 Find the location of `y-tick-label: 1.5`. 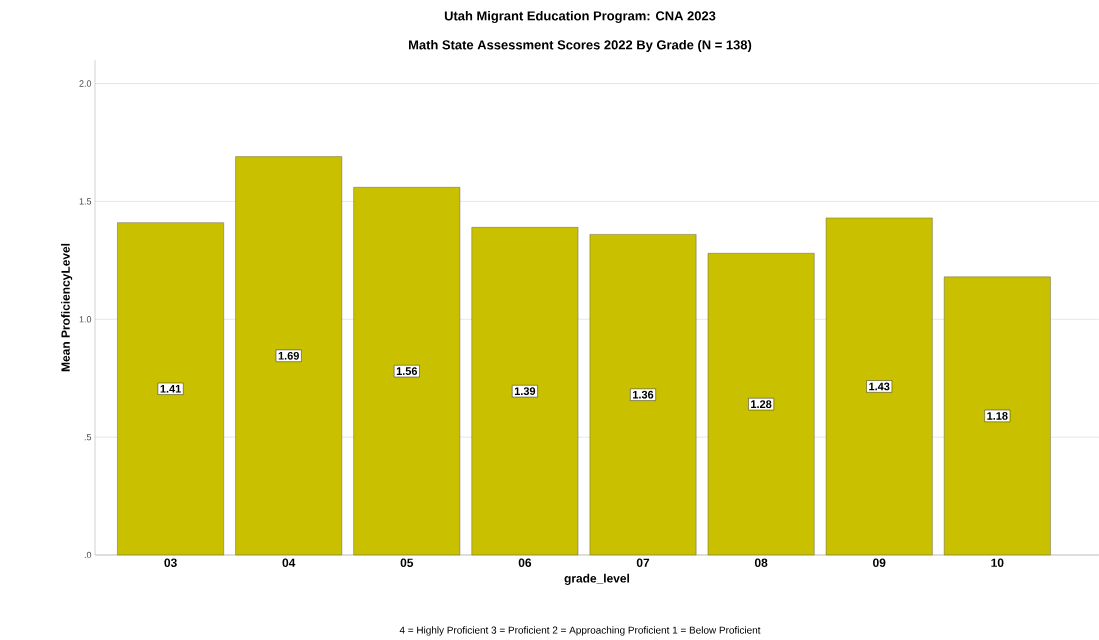

y-tick-label: 1.5 is located at coordinates (85, 201).